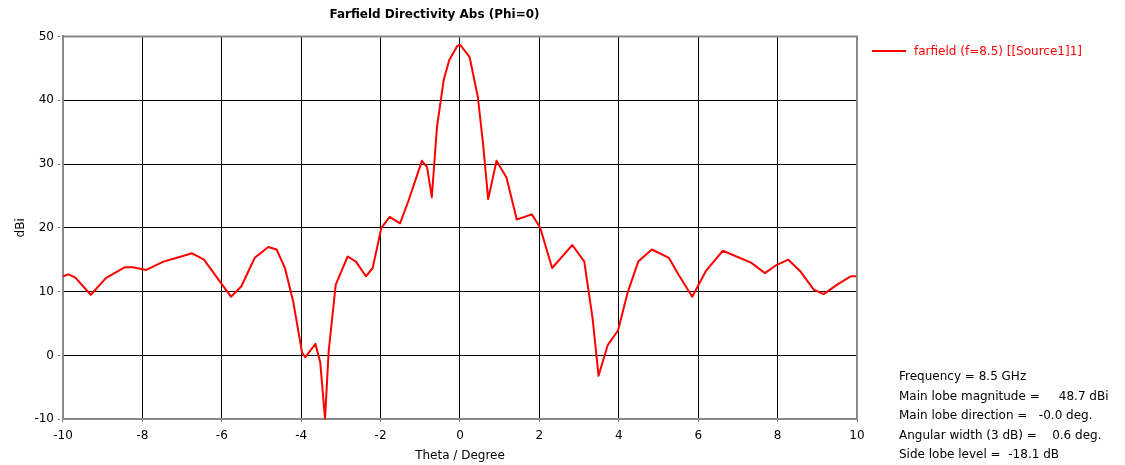 This screenshot has height=465, width=1125. I want to click on y-tick-label: 10, so click(46, 290).